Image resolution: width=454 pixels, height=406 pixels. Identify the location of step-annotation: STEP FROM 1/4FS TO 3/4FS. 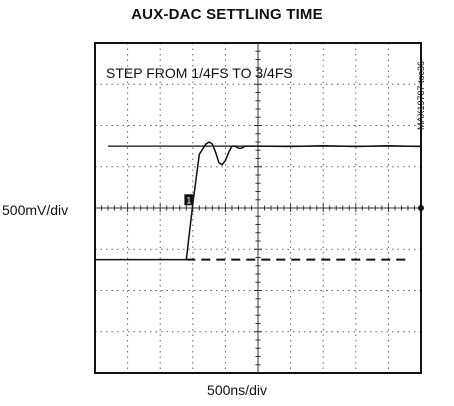
(199, 73).